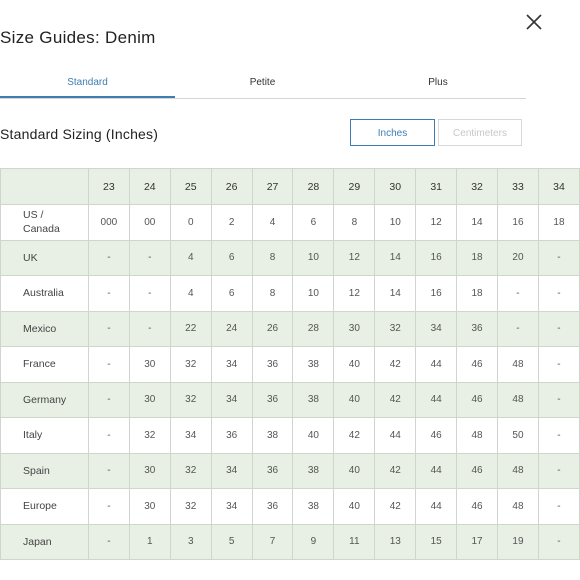 This screenshot has width=580, height=580. Describe the element at coordinates (108, 186) in the screenshot. I see `table-header-size: 23` at that location.